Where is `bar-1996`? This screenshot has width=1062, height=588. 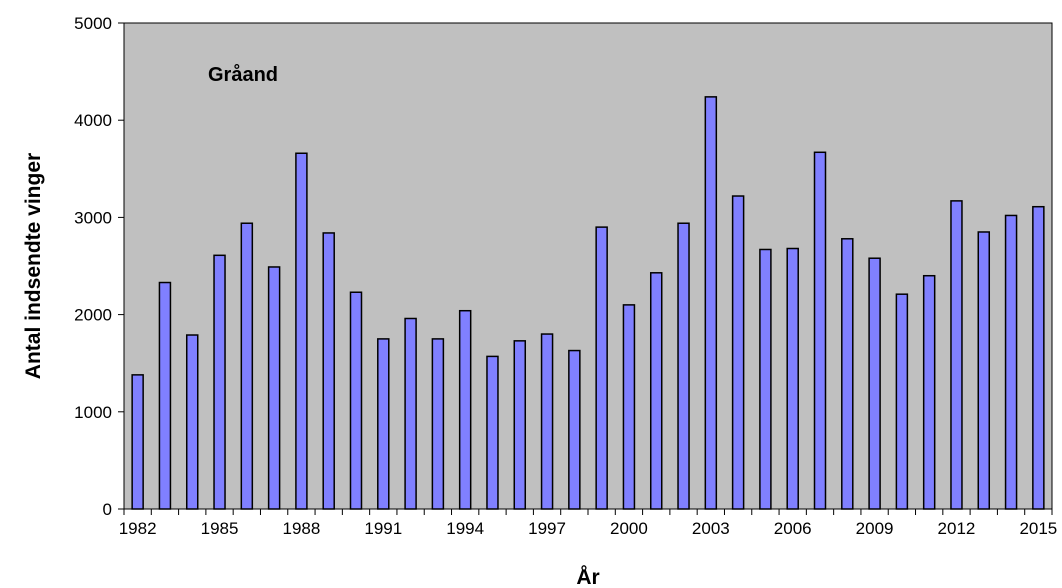 bar-1996 is located at coordinates (520, 425).